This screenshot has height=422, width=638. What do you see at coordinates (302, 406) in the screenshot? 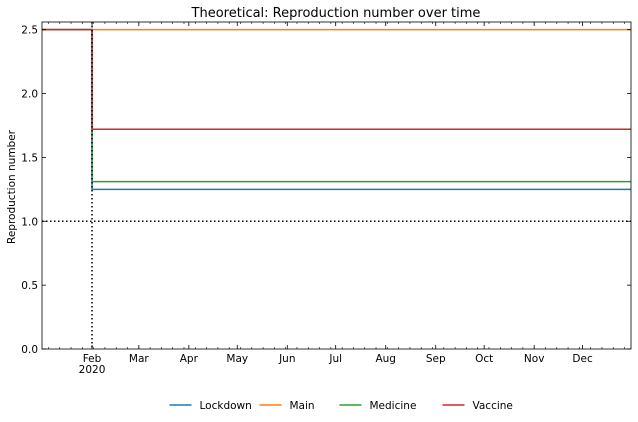
I see `legend-label: Main` at bounding box center [302, 406].